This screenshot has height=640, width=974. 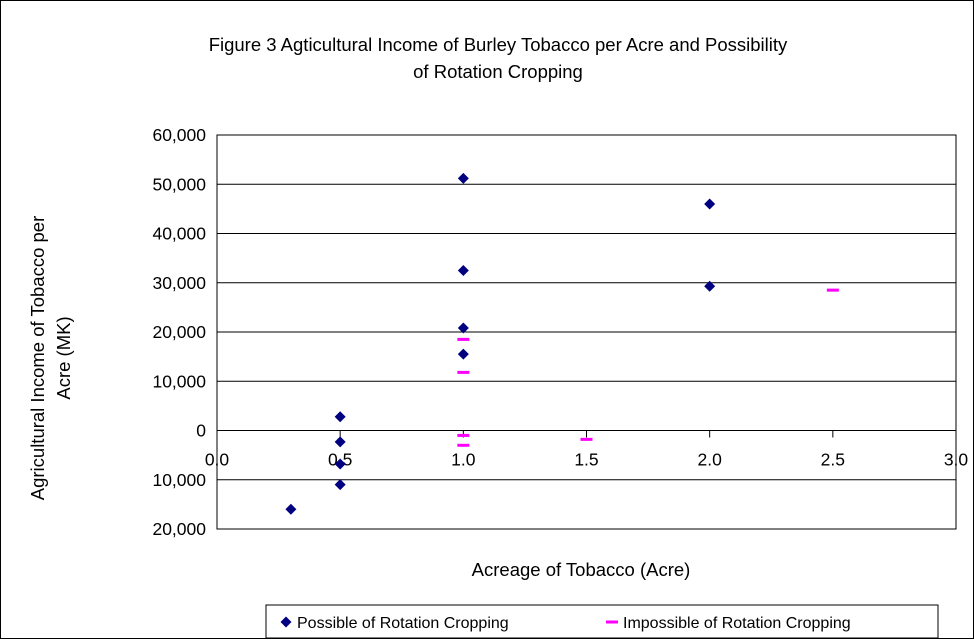 I want to click on y-tick-label-5: 10,000, so click(x=179, y=381).